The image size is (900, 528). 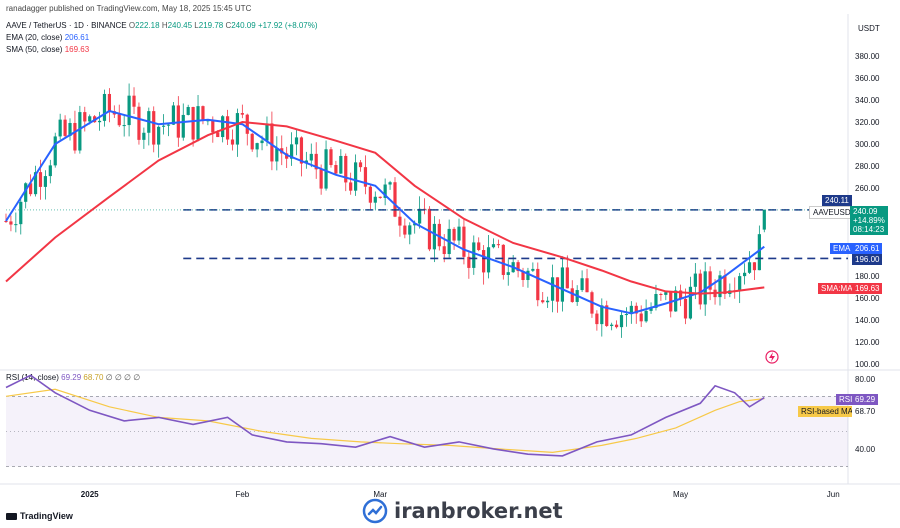 What do you see at coordinates (865, 379) in the screenshot?
I see `rsi-tick-label: 80.00` at bounding box center [865, 379].